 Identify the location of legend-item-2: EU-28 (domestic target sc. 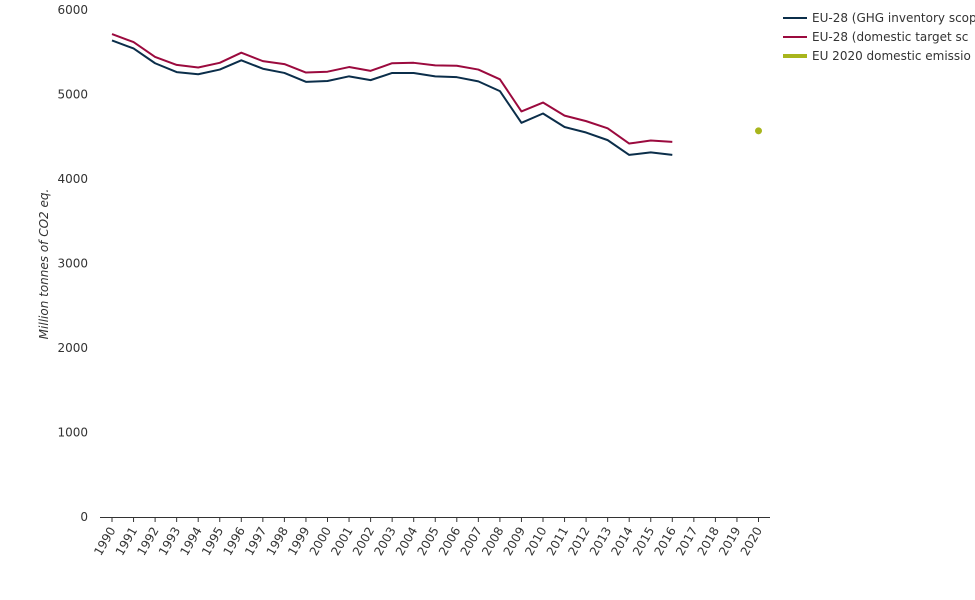
(879, 36).